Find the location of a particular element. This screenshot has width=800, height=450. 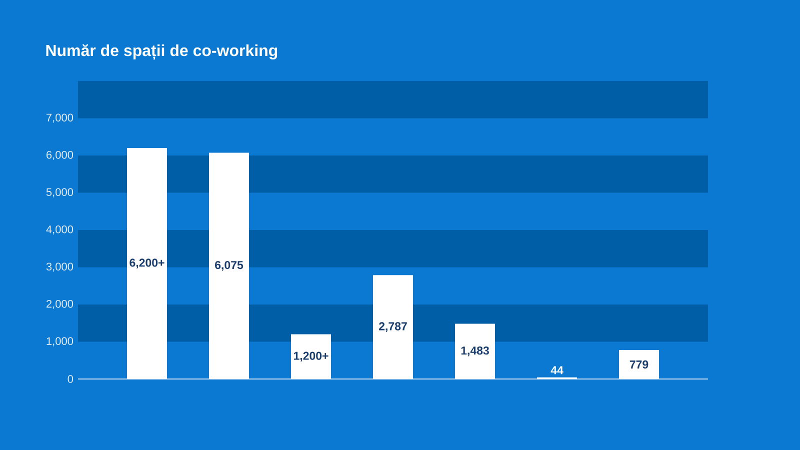

data-label: 6,075 is located at coordinates (229, 265).